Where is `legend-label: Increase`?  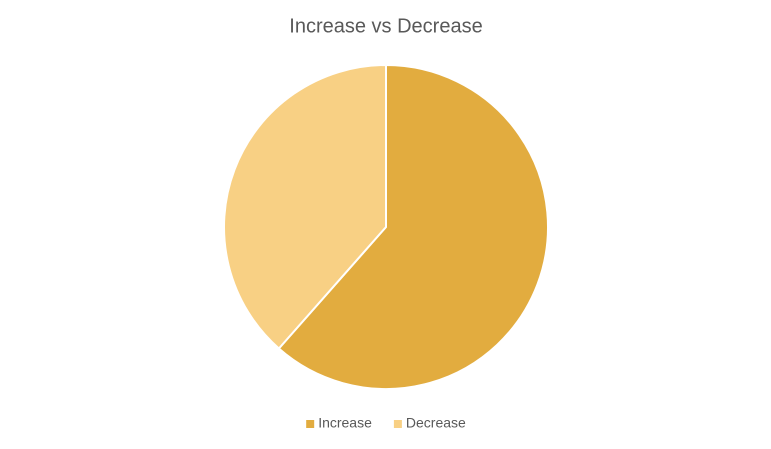
legend-label: Increase is located at coordinates (345, 423).